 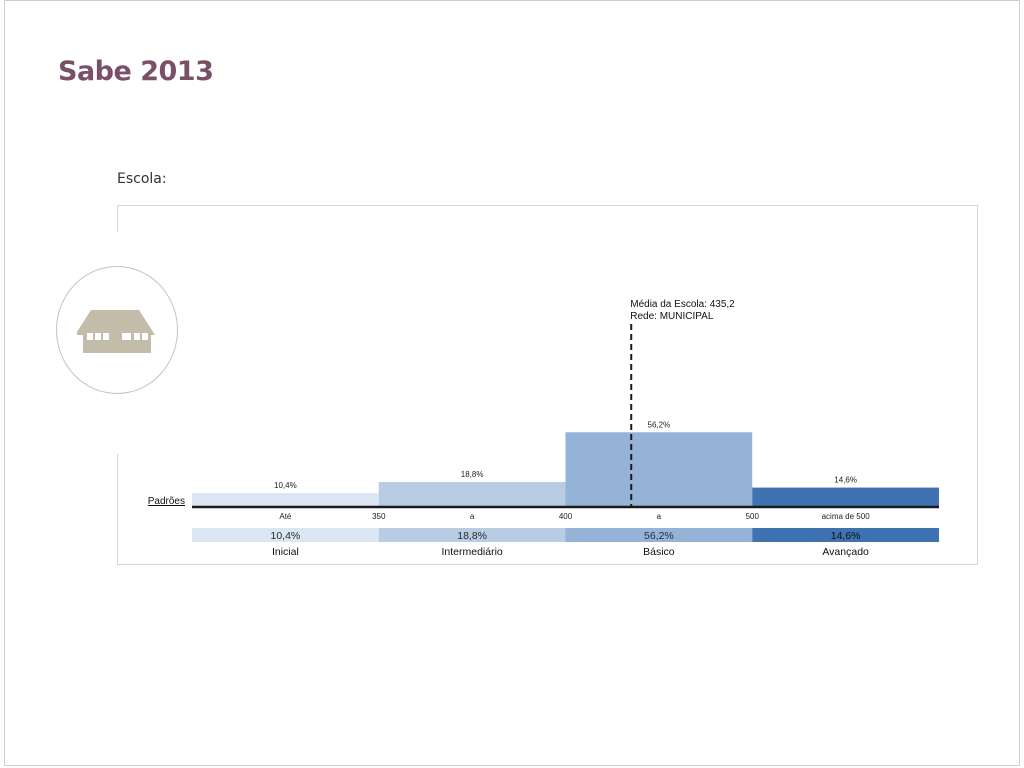 I want to click on level-percent: 14,6%, so click(x=846, y=536).